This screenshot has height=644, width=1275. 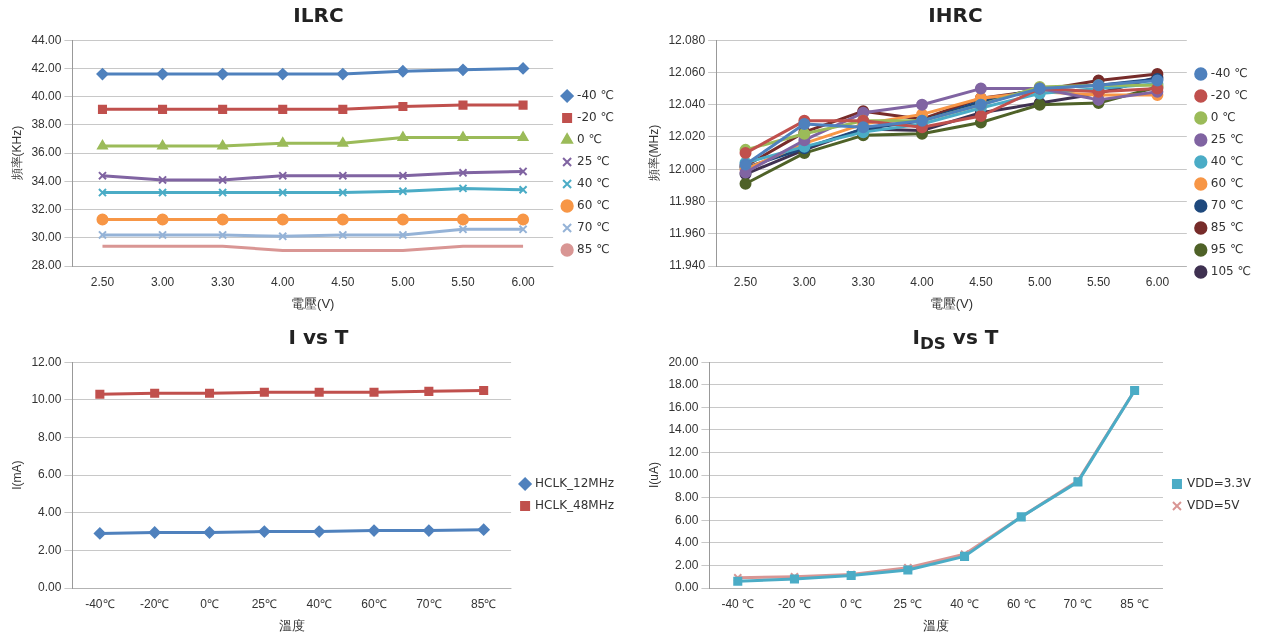 I want to click on legend-label: VDD=5V, so click(x=1213, y=505).